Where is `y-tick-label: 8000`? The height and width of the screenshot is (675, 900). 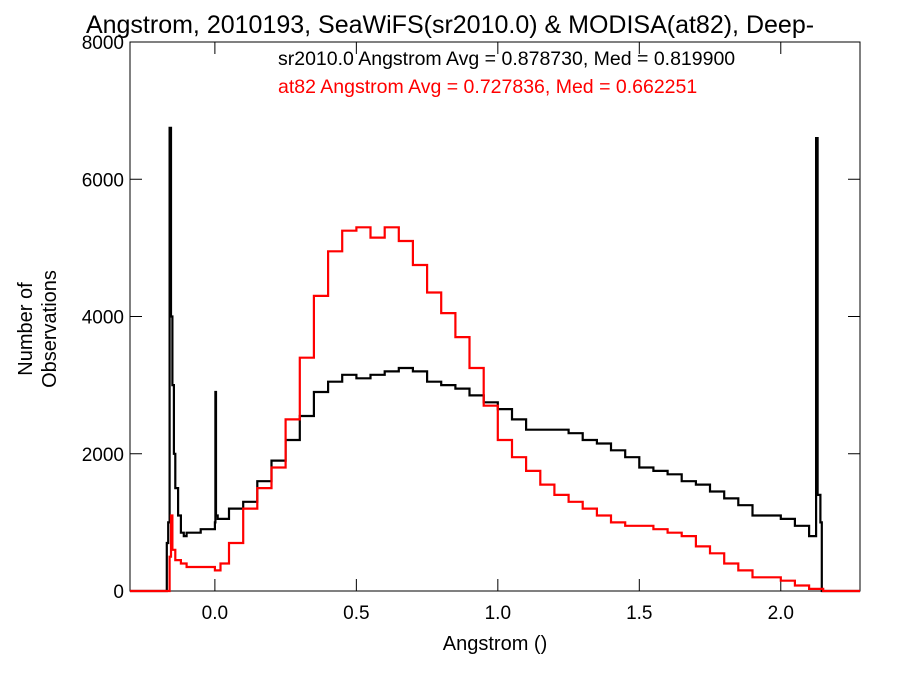 y-tick-label: 8000 is located at coordinates (103, 43).